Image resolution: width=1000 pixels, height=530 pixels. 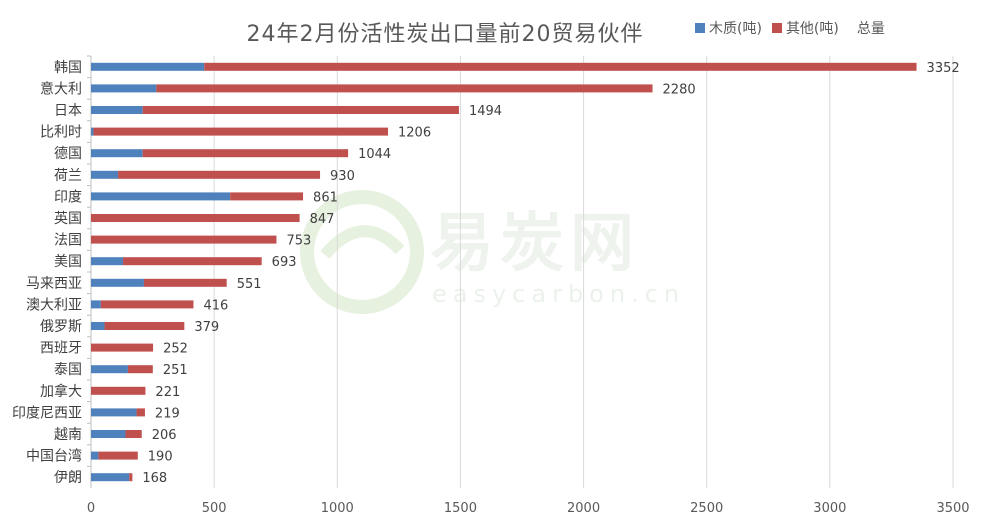 What do you see at coordinates (154, 478) in the screenshot?
I see `total-label-19: 168` at bounding box center [154, 478].